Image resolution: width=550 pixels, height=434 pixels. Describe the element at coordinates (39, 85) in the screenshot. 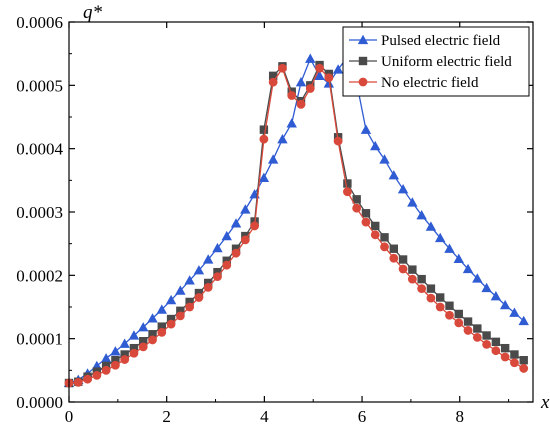

I see `y-tick-label: 0.0005` at that location.